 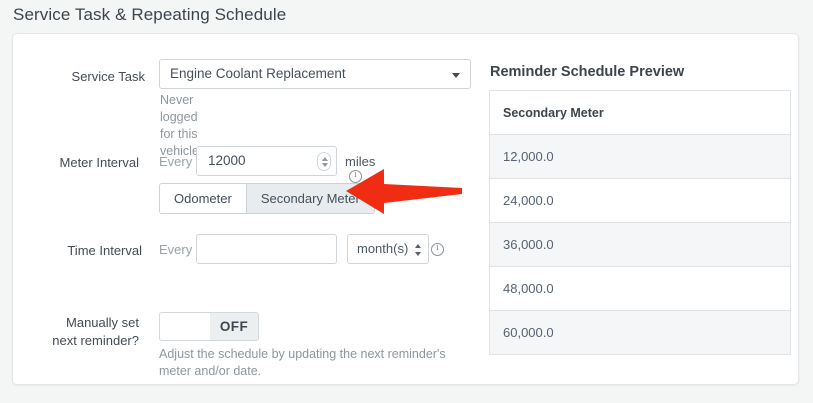 What do you see at coordinates (104, 250) in the screenshot?
I see `time-interval-label: Time Interval` at bounding box center [104, 250].